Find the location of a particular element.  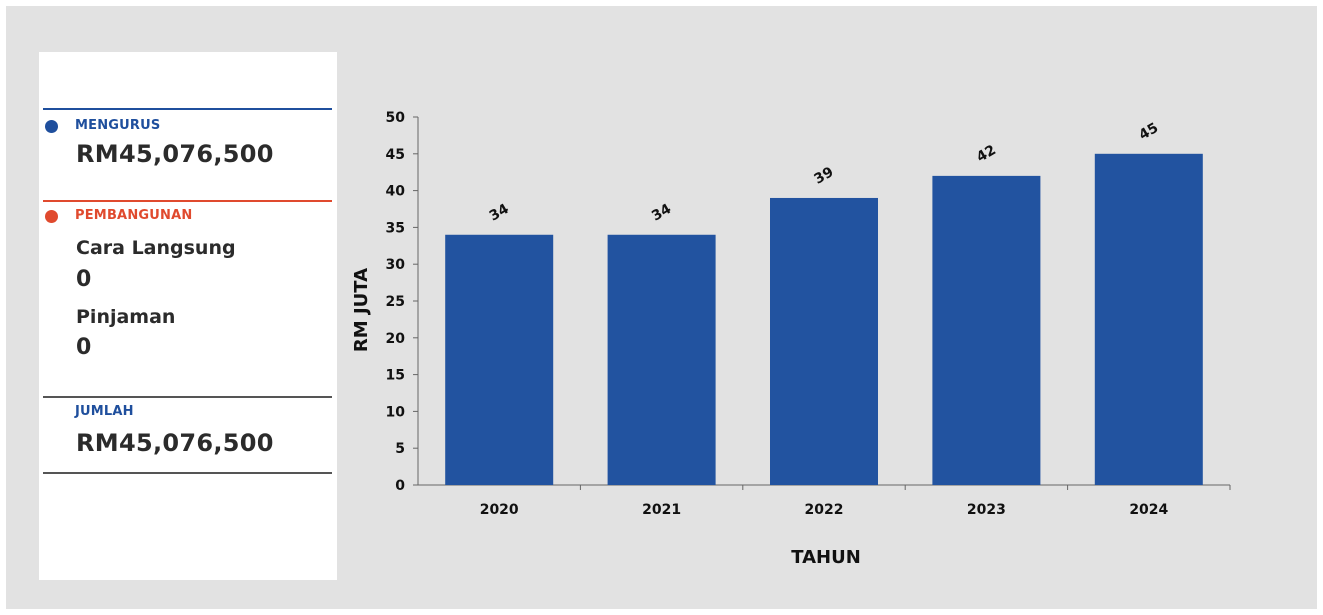

bar-2022 is located at coordinates (824, 341).